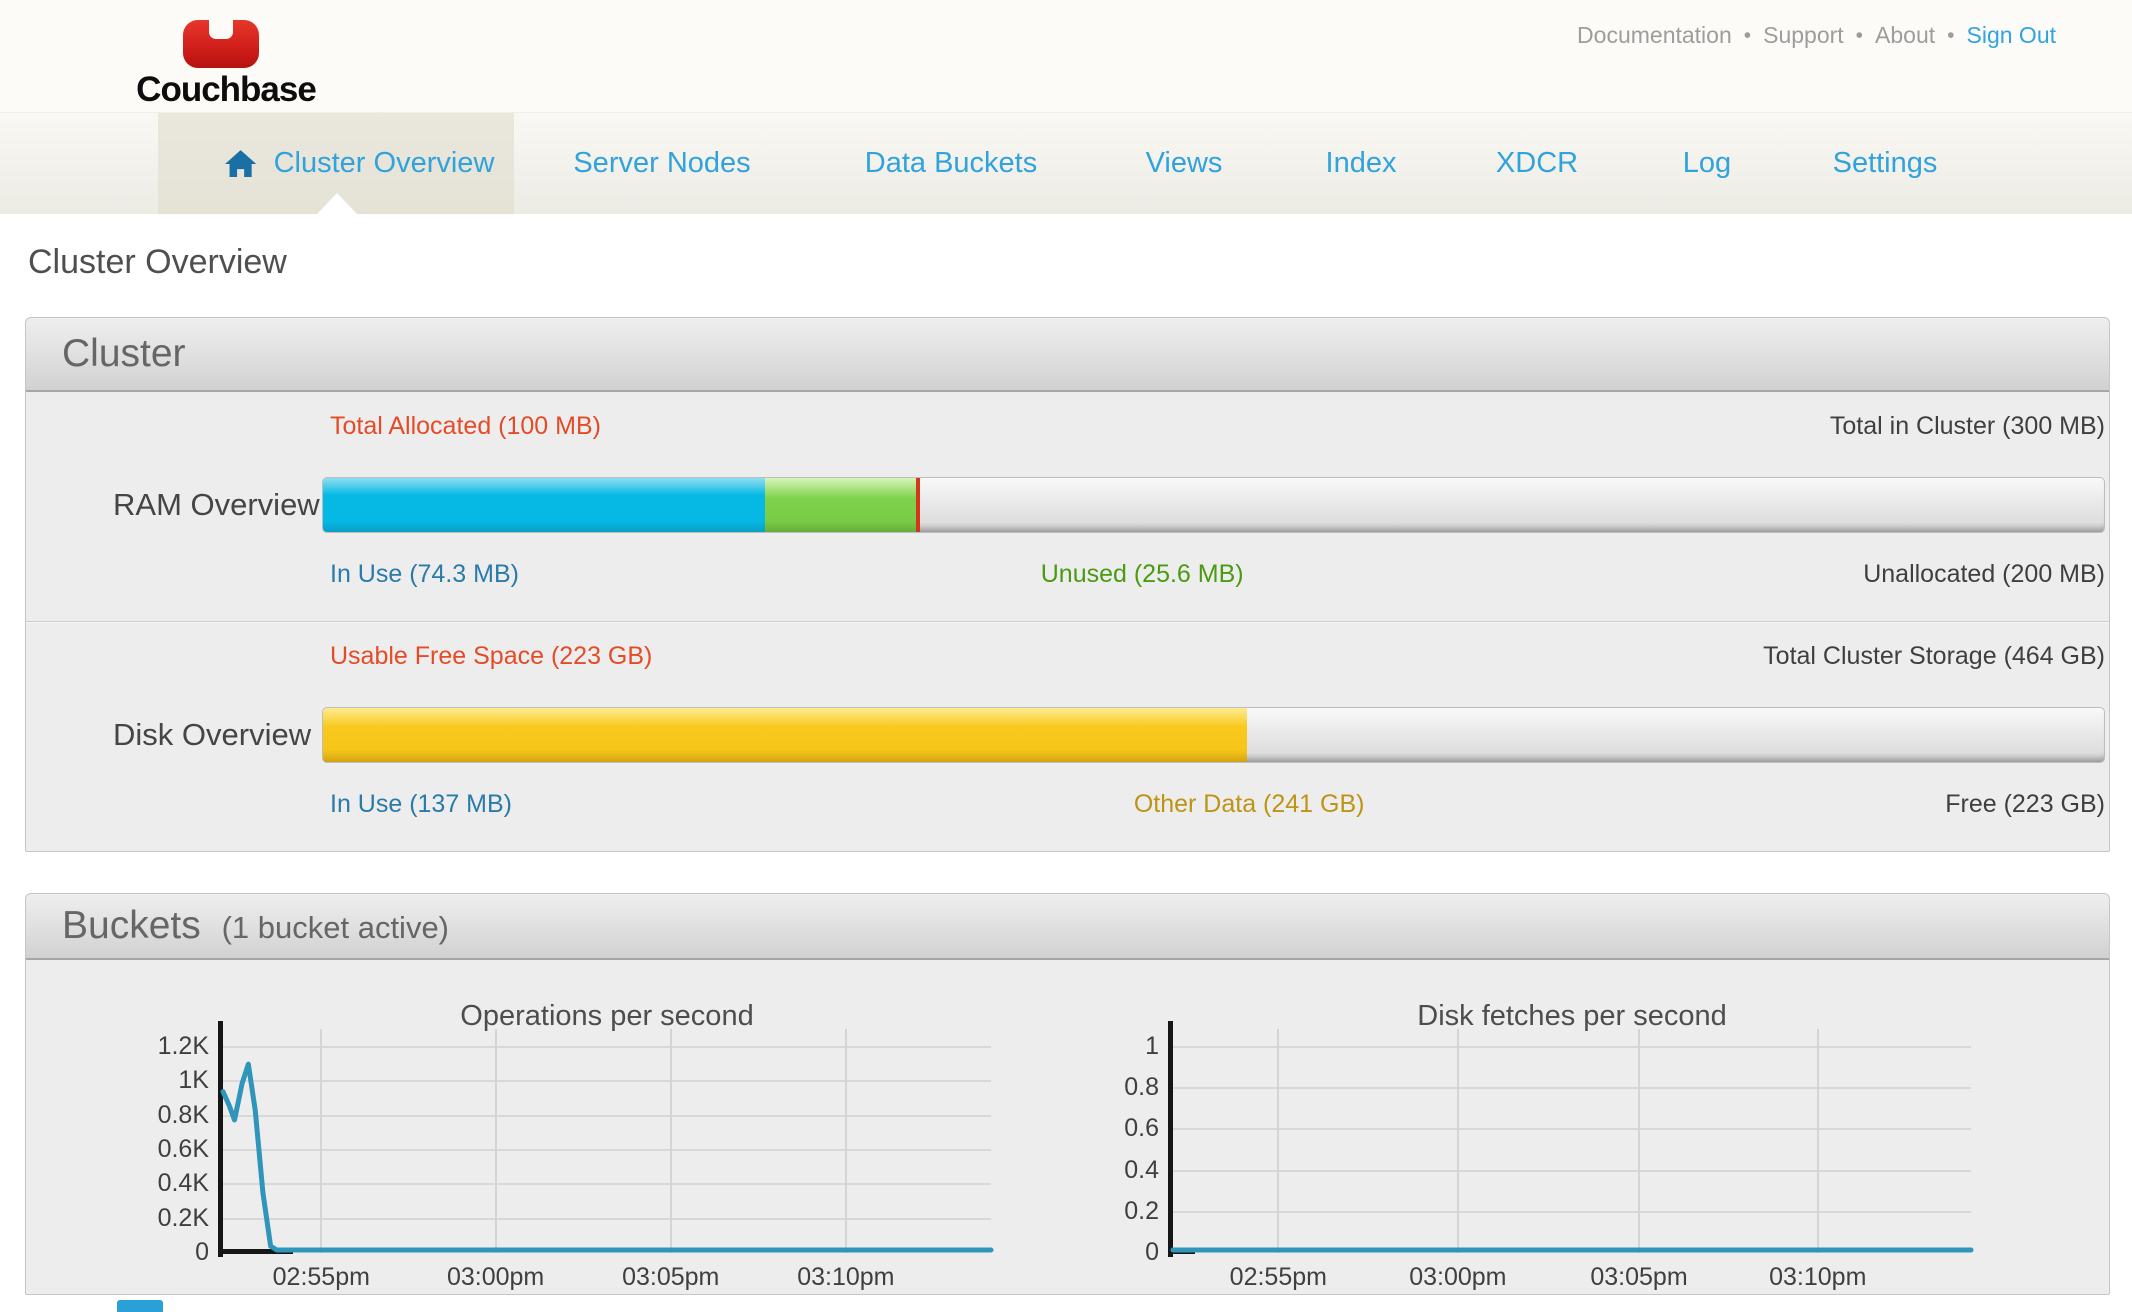 The width and height of the screenshot is (2132, 1312). What do you see at coordinates (157, 262) in the screenshot?
I see `page-title: Cluster Overview` at bounding box center [157, 262].